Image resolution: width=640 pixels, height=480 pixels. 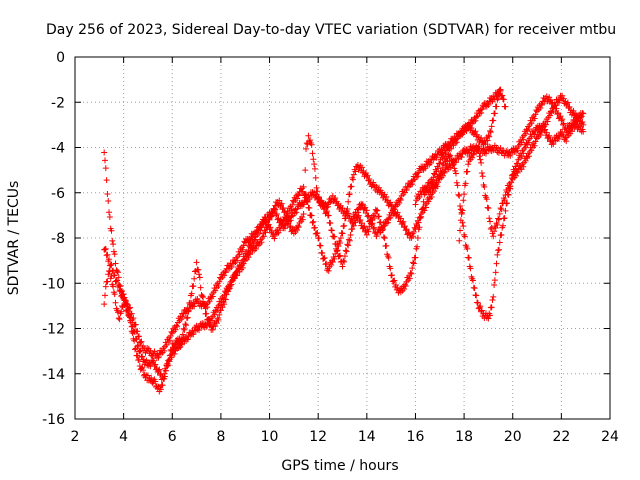 I want to click on x-tick-label: 2, so click(x=75, y=437).